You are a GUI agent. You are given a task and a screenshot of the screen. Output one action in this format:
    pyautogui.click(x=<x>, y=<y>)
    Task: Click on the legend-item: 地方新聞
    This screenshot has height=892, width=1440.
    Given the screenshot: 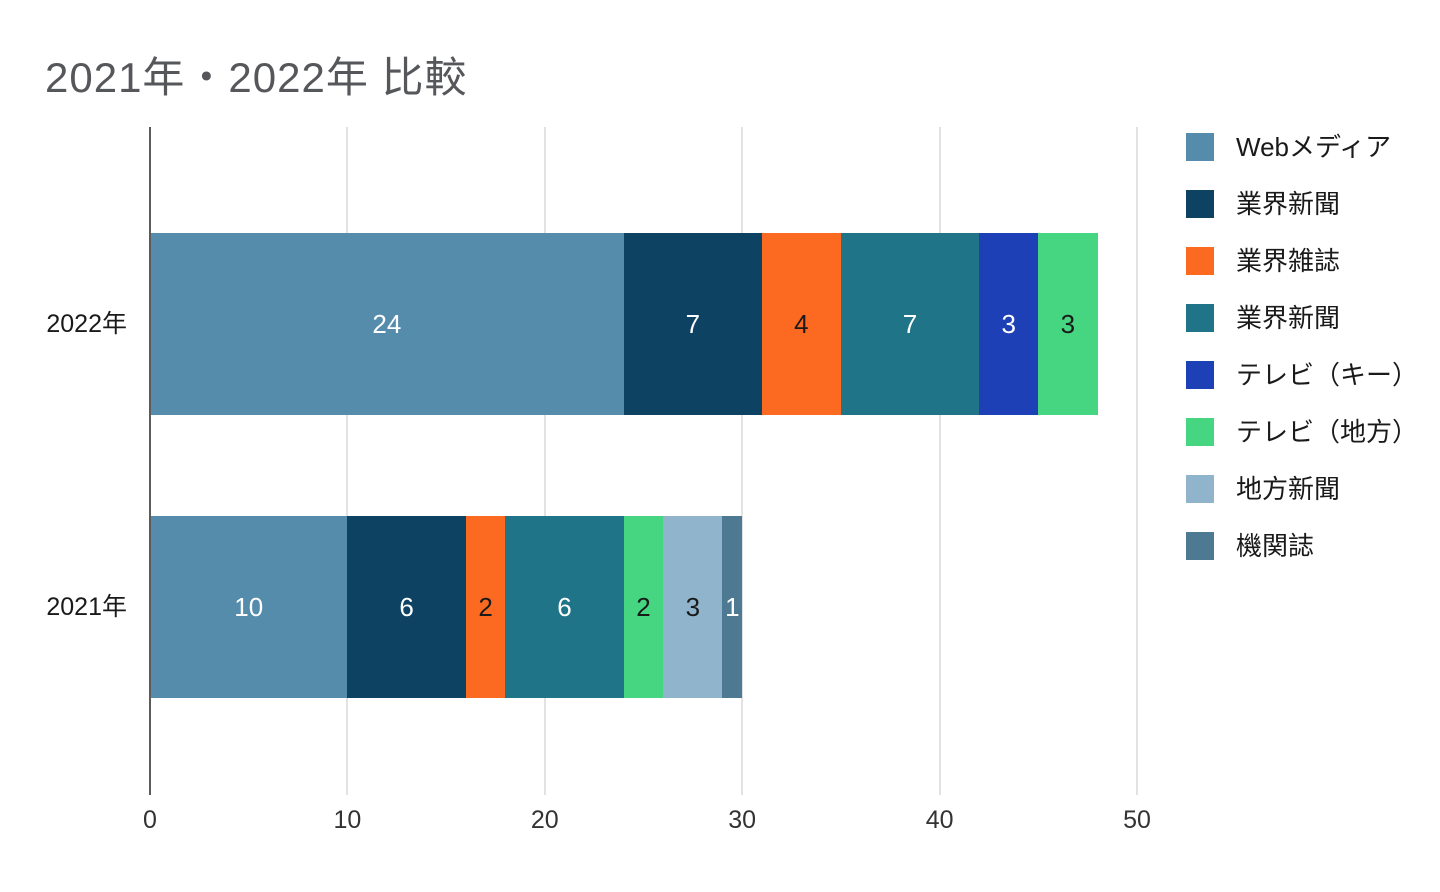 What is the action you would take?
    pyautogui.click(x=1302, y=489)
    